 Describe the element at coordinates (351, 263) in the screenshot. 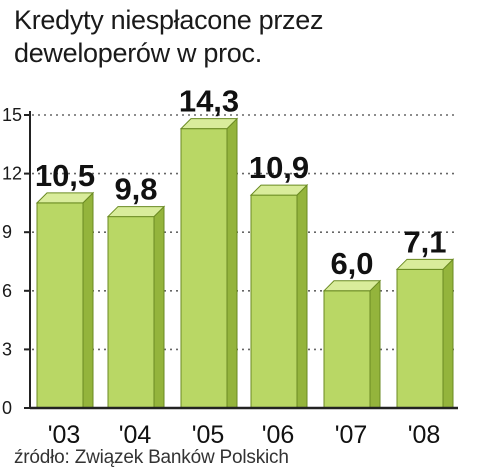

I see `value-label: 6,0` at that location.